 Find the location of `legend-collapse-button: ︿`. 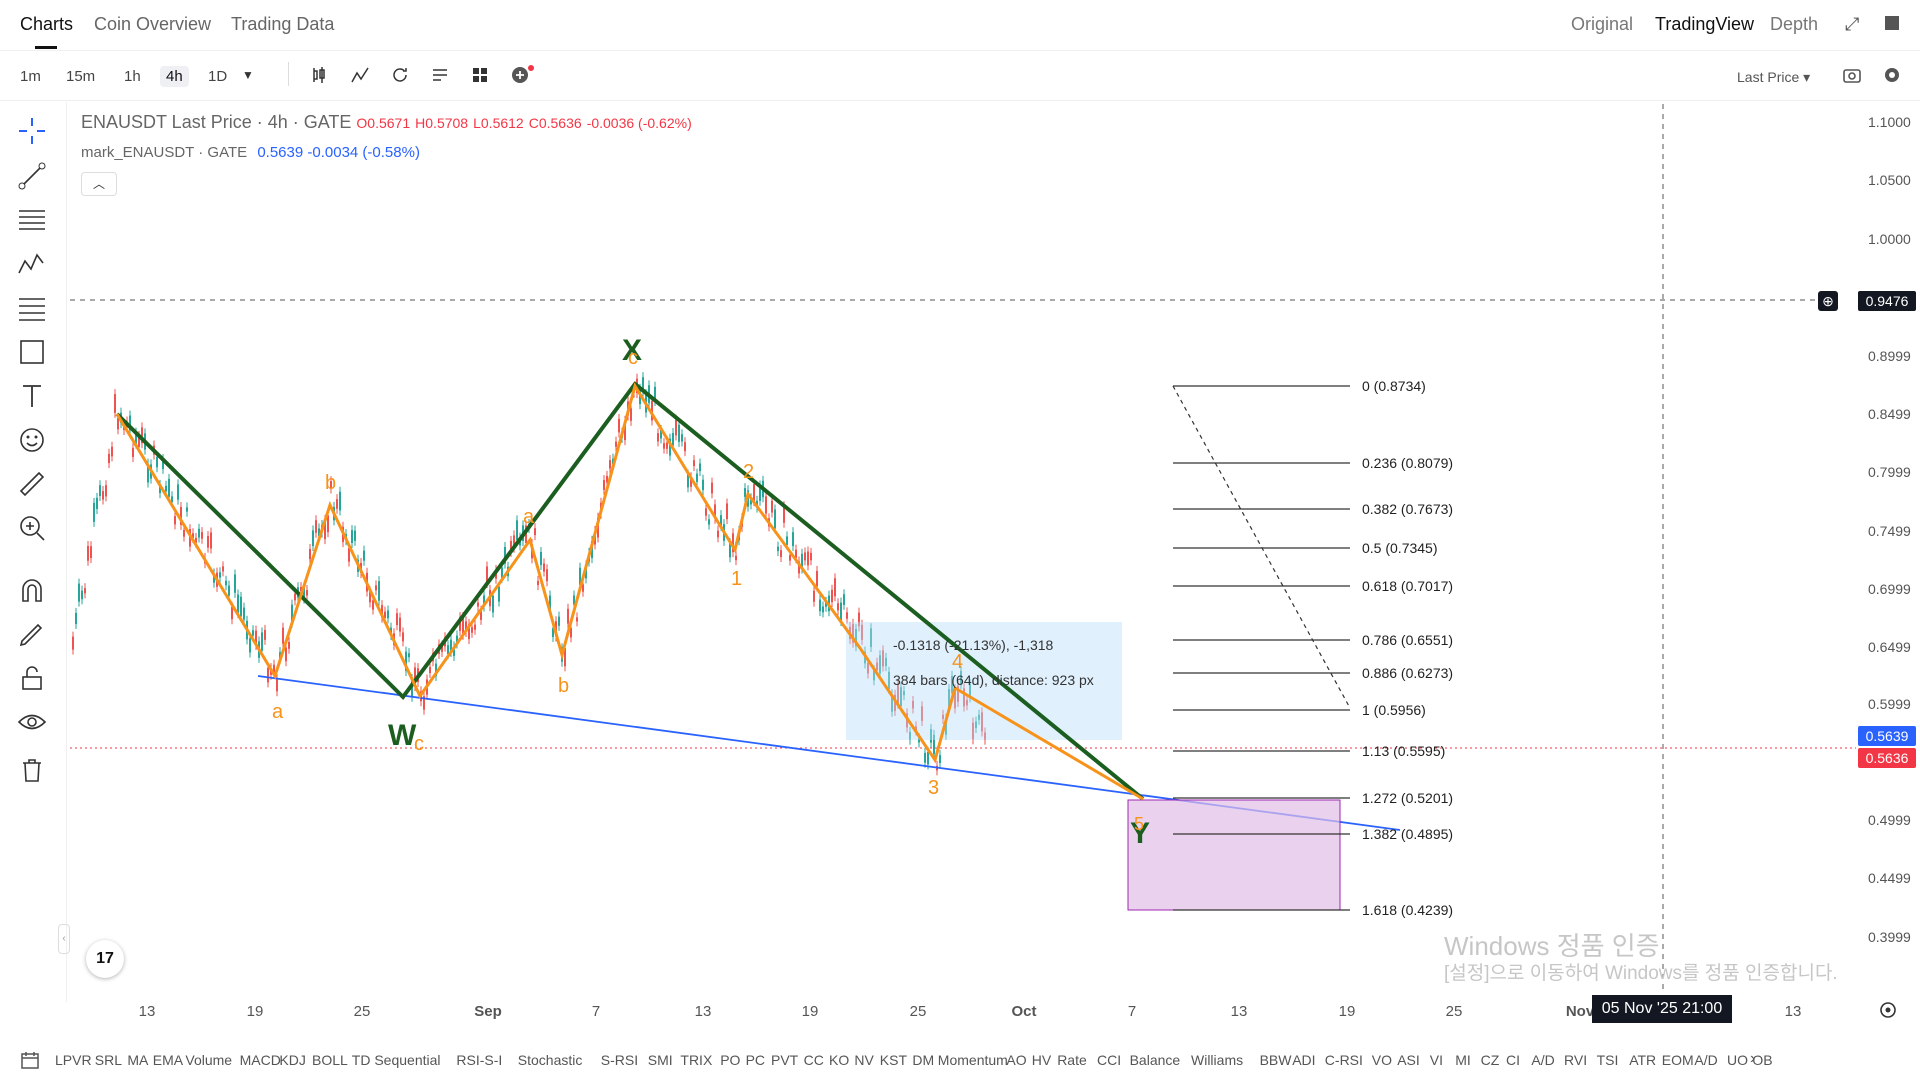

legend-collapse-button: ︿ is located at coordinates (99, 184).